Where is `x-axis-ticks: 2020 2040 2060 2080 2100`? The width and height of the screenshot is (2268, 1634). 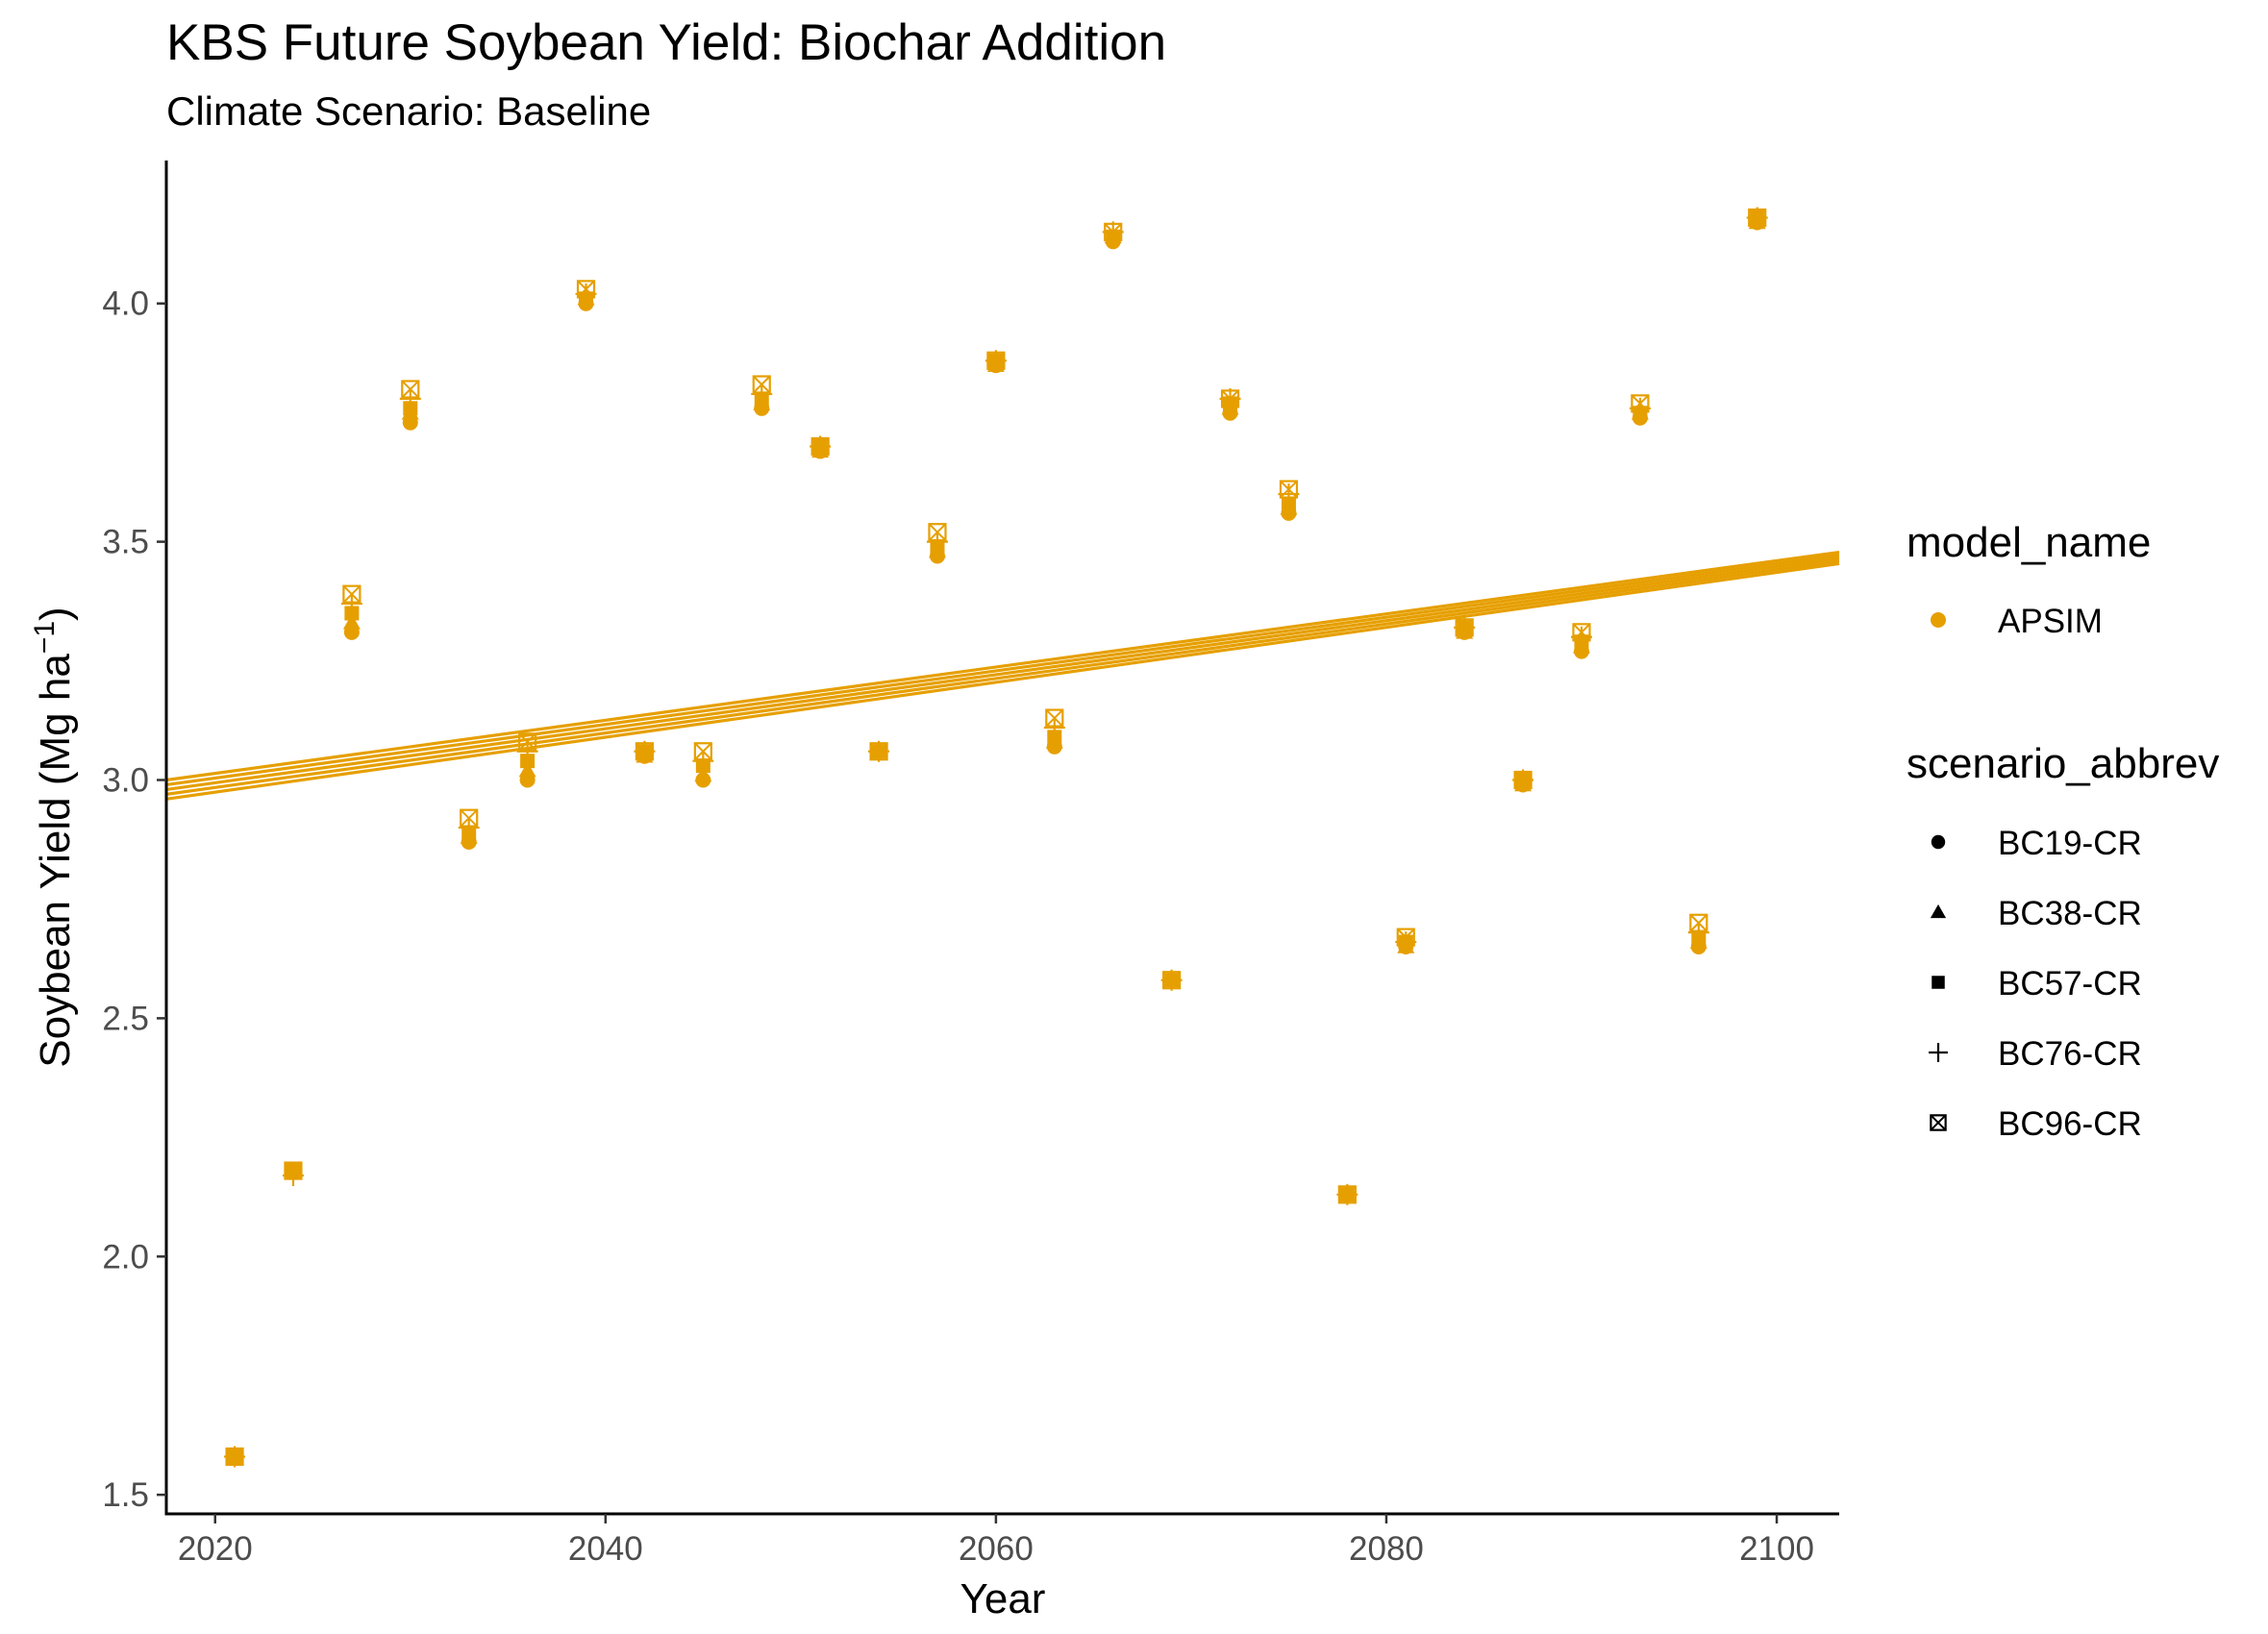
x-axis-ticks: 2020 2040 2060 2080 2100 is located at coordinates (996, 1541).